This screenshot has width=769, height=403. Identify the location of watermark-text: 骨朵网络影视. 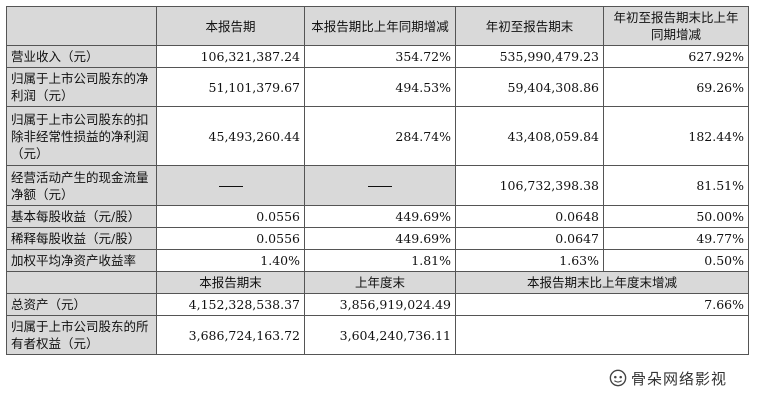
(679, 378).